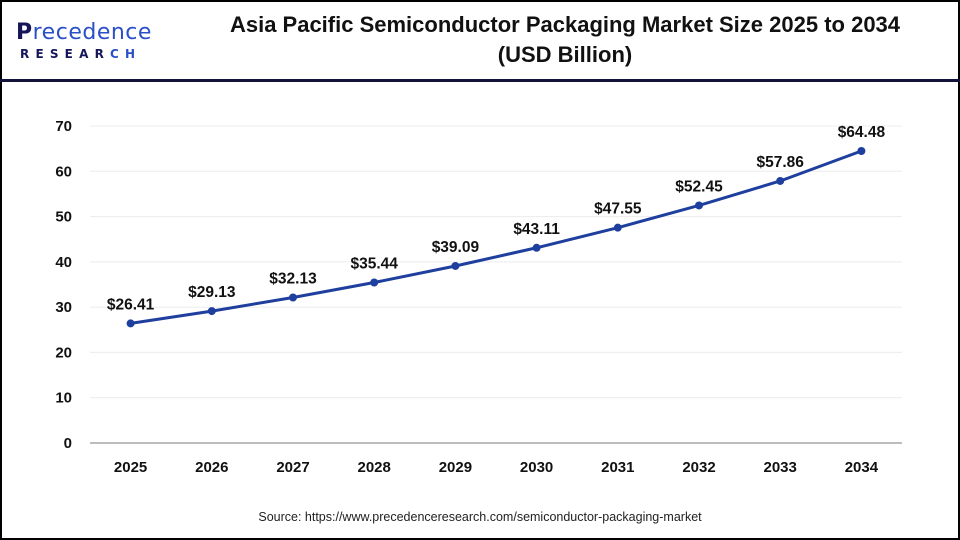  Describe the element at coordinates (456, 247) in the screenshot. I see `data-label: $39.09` at that location.